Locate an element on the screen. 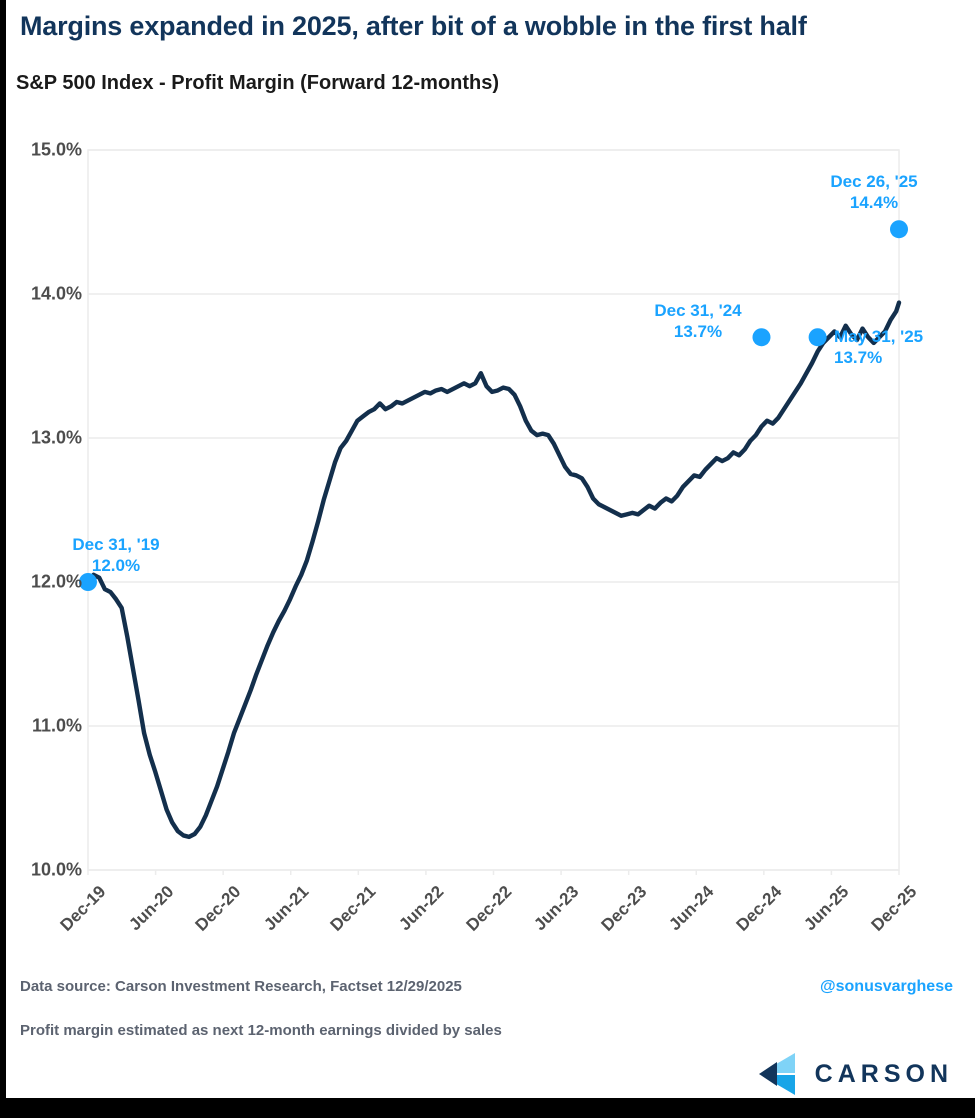 This screenshot has height=1118, width=975. annotation-value: 14.4% is located at coordinates (874, 202).